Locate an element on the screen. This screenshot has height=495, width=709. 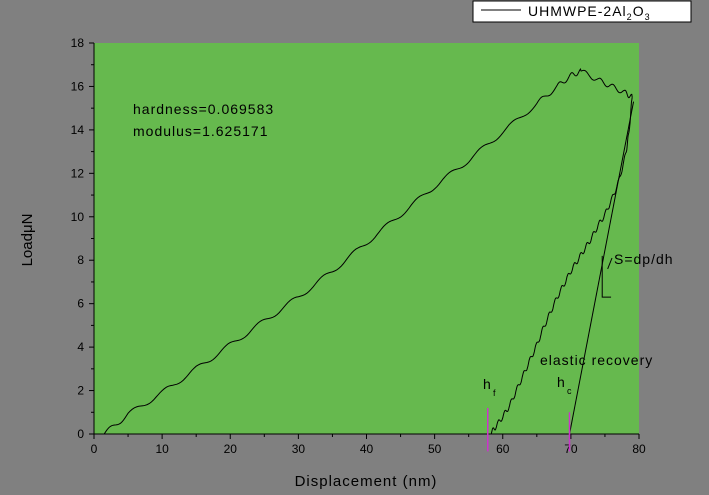
y-tick-label: 10 is located at coordinates (78, 217).